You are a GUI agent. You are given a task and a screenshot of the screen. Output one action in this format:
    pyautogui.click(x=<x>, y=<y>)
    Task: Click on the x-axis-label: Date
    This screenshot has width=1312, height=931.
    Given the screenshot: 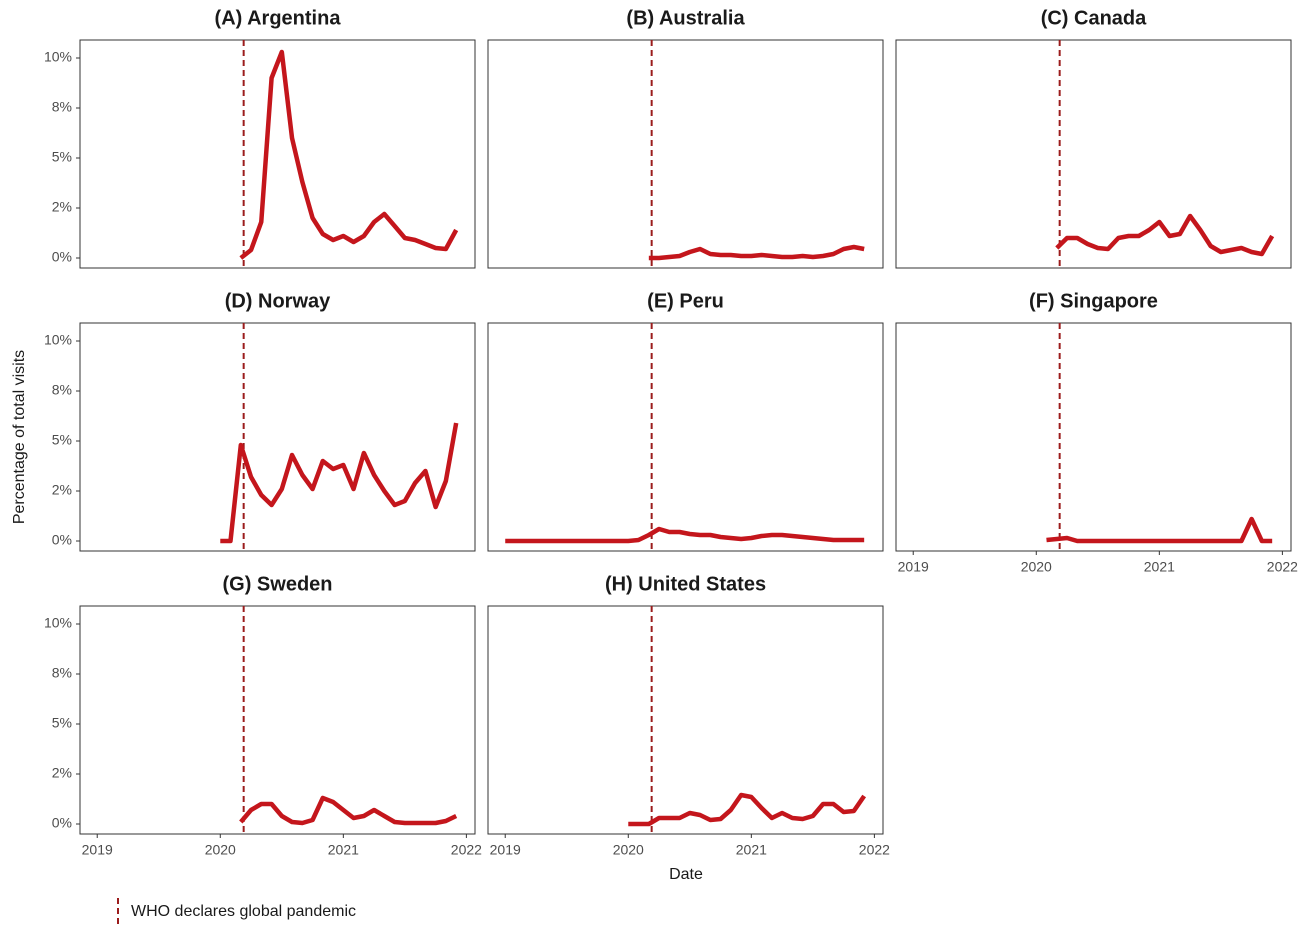 What is the action you would take?
    pyautogui.click(x=686, y=874)
    